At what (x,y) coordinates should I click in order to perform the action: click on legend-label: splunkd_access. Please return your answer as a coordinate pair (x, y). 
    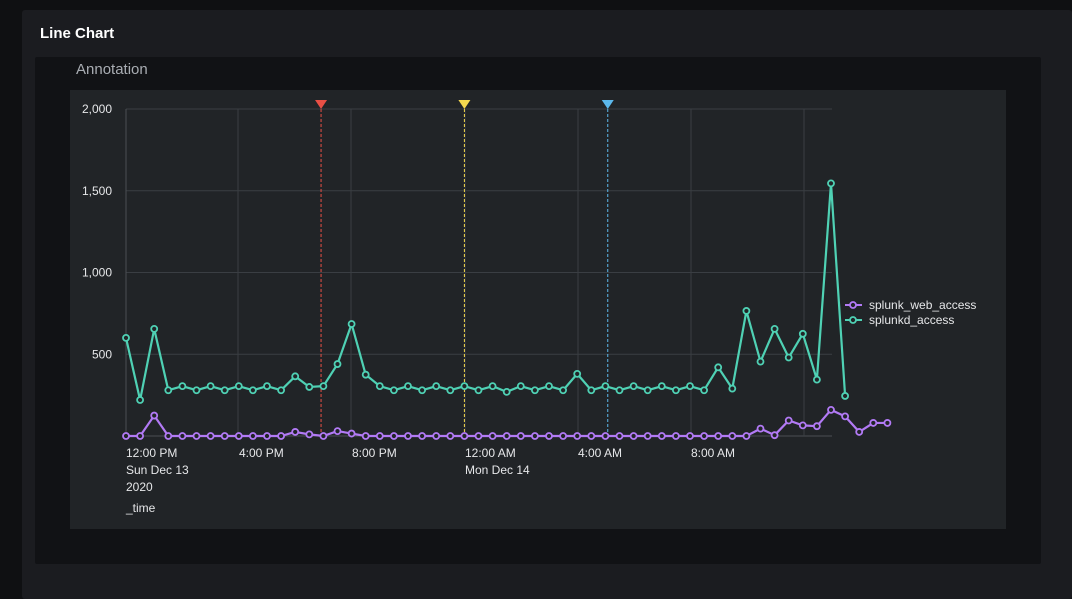
    Looking at the image, I should click on (911, 320).